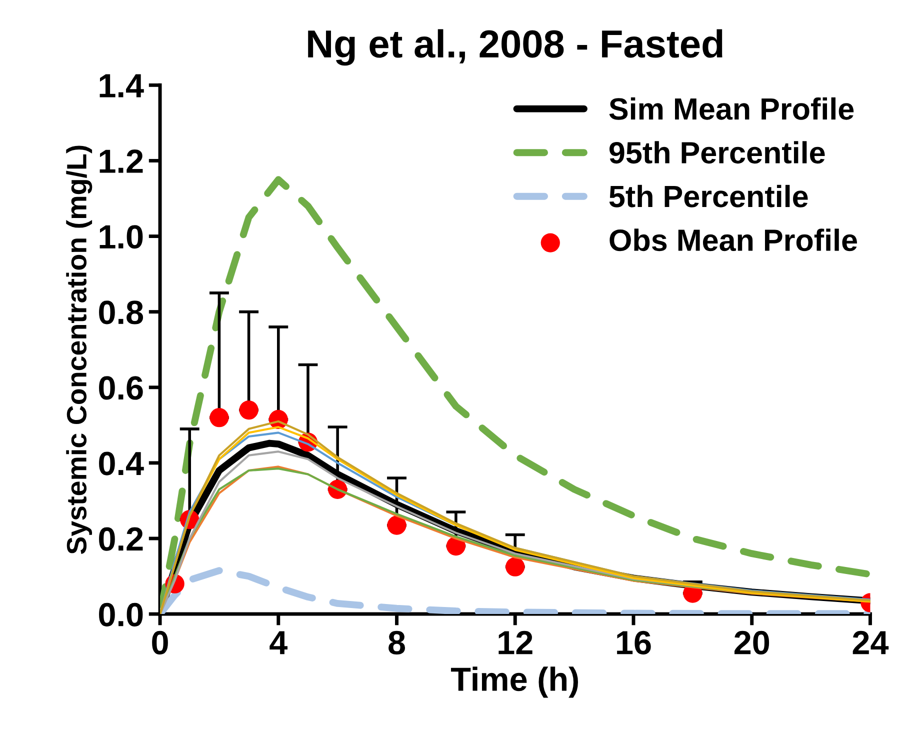  What do you see at coordinates (634, 642) in the screenshot?
I see `x-tick-label: 16` at bounding box center [634, 642].